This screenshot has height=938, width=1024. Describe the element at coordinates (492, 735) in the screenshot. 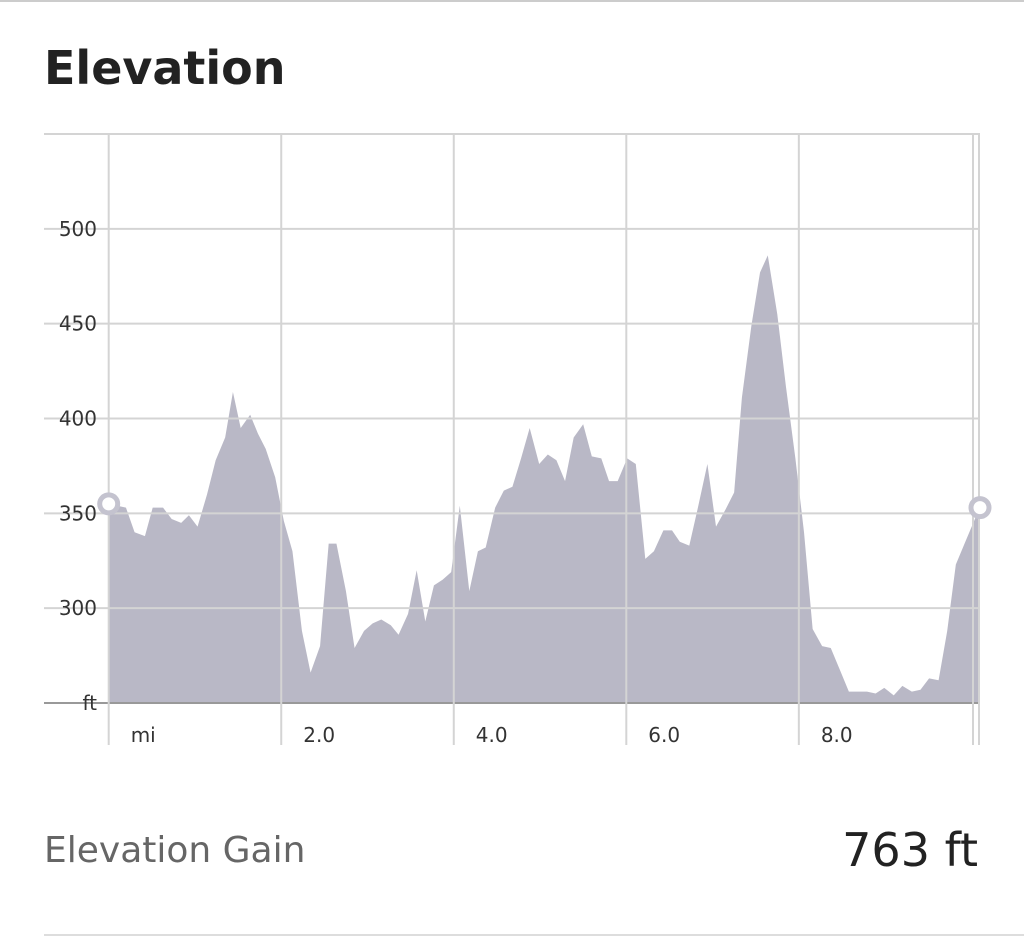

I see `x-tick-label: 4.0` at that location.